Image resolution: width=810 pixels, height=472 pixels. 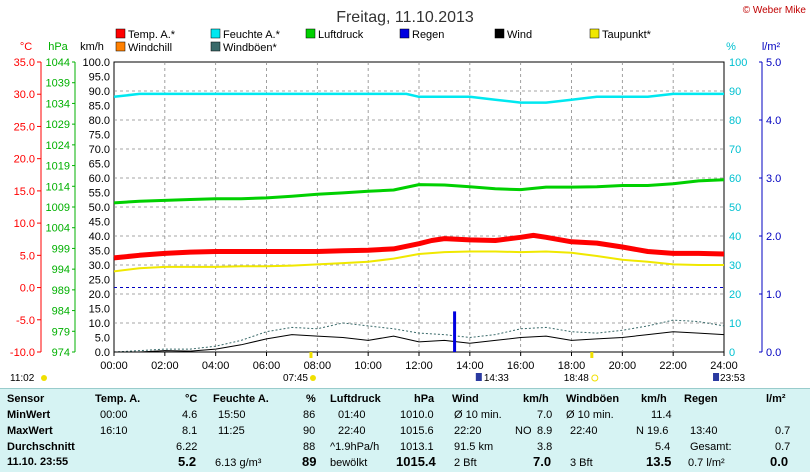 What do you see at coordinates (25, 321) in the screenshot?
I see `tick-label-celsius: -5.0` at bounding box center [25, 321].